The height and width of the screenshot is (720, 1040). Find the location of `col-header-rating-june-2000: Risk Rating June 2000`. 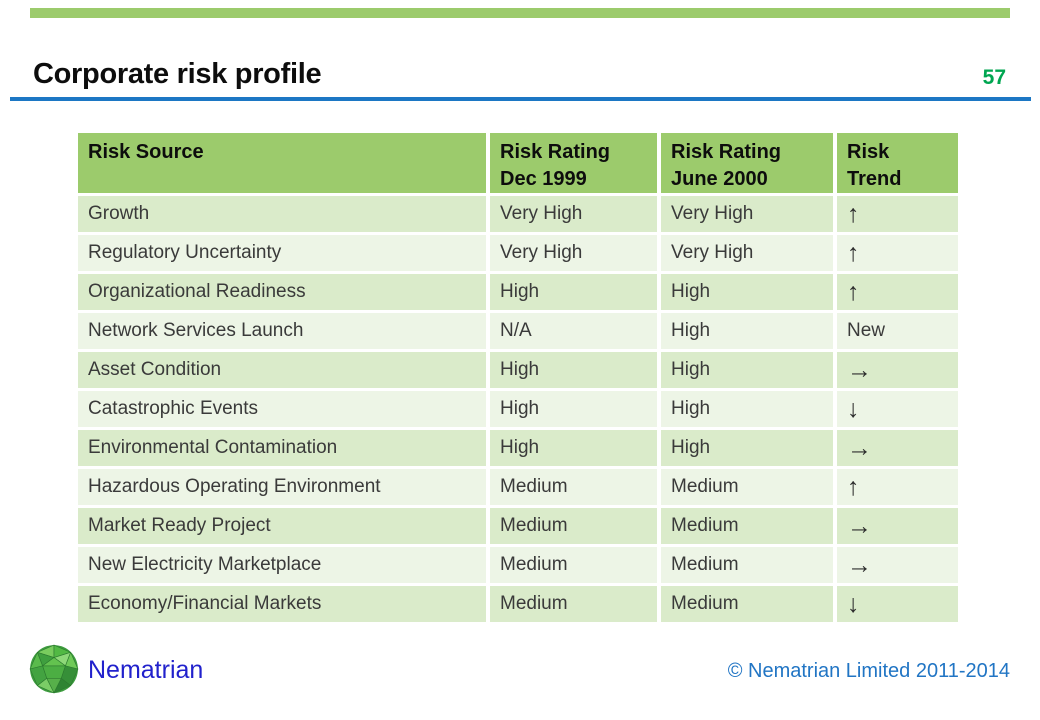

col-header-rating-june-2000: Risk Rating June 2000 is located at coordinates (749, 164).